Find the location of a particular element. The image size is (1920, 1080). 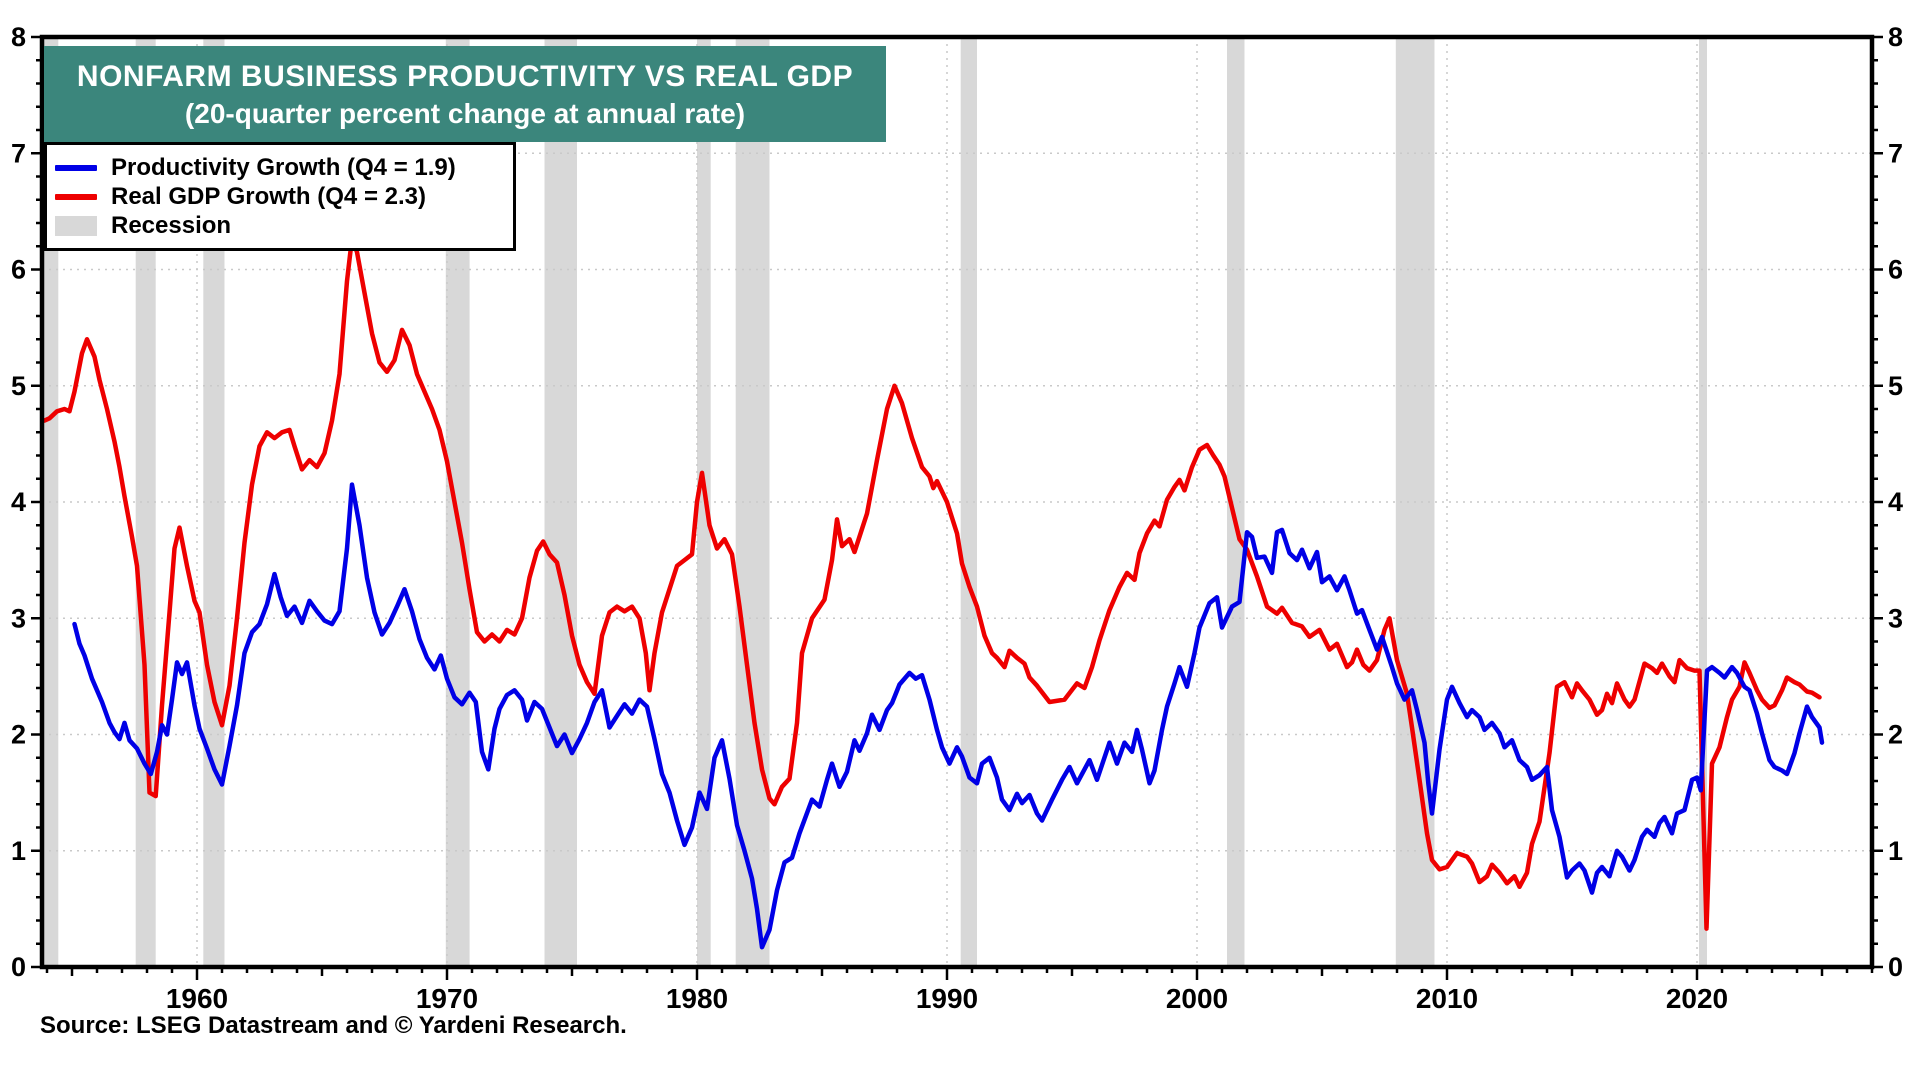

svg-text: 1990 is located at coordinates (947, 998).